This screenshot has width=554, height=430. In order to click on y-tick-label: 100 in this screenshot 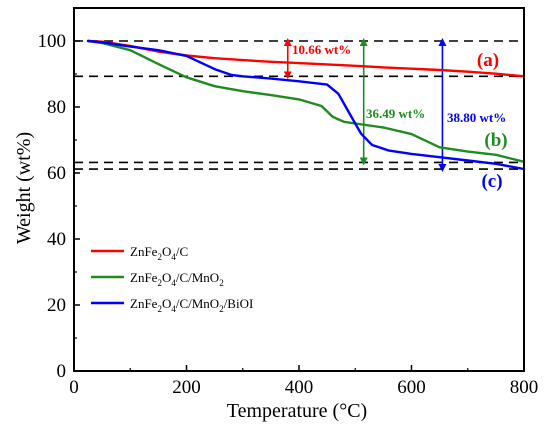, I will do `click(52, 41)`.